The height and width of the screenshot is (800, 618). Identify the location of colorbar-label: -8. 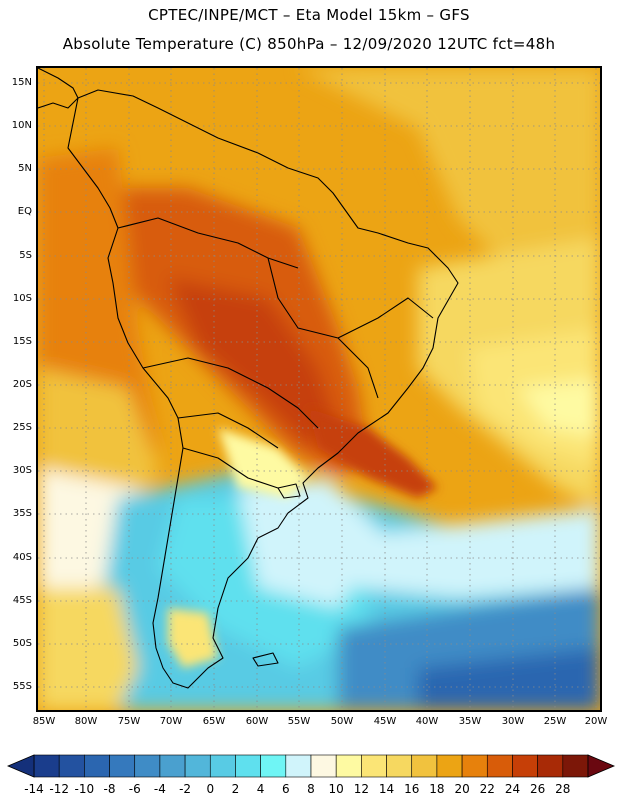
(109, 789).